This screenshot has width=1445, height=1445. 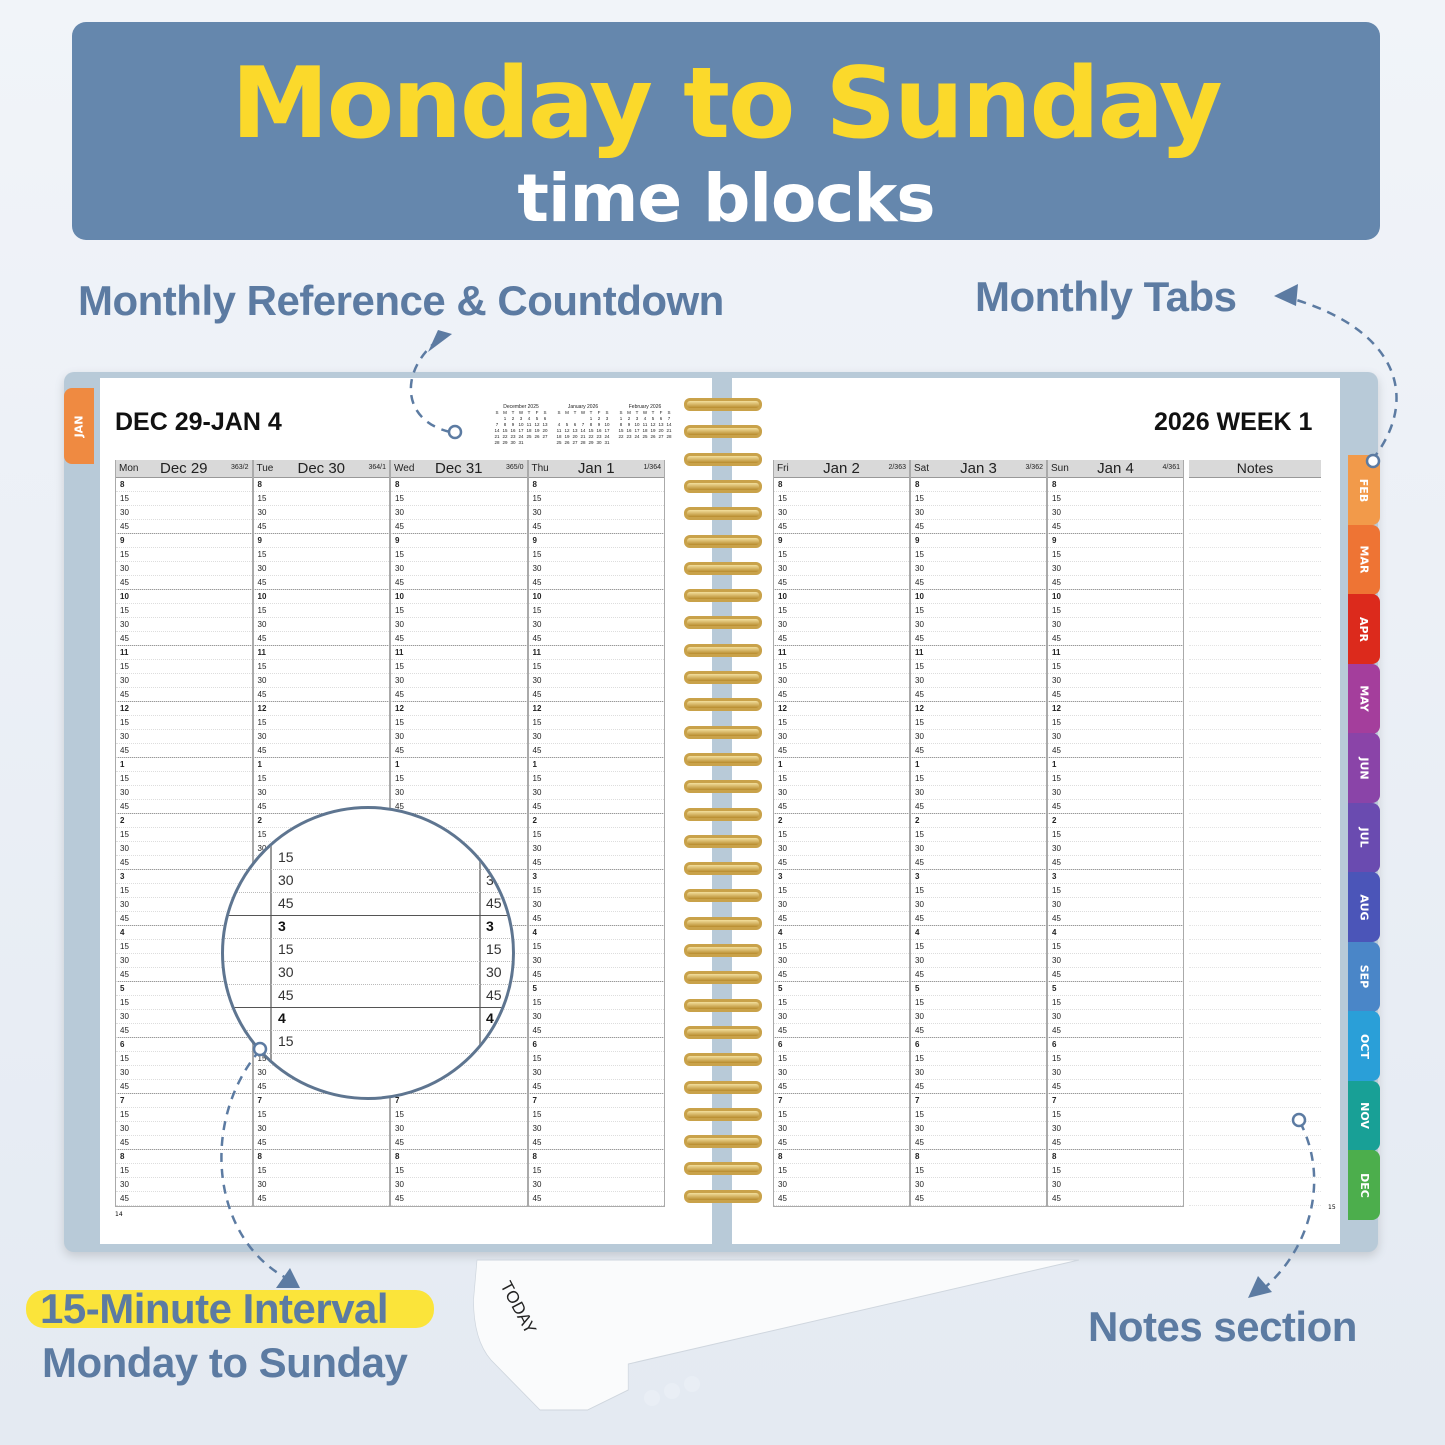 What do you see at coordinates (1364, 837) in the screenshot?
I see `tab-jul: JUL` at bounding box center [1364, 837].